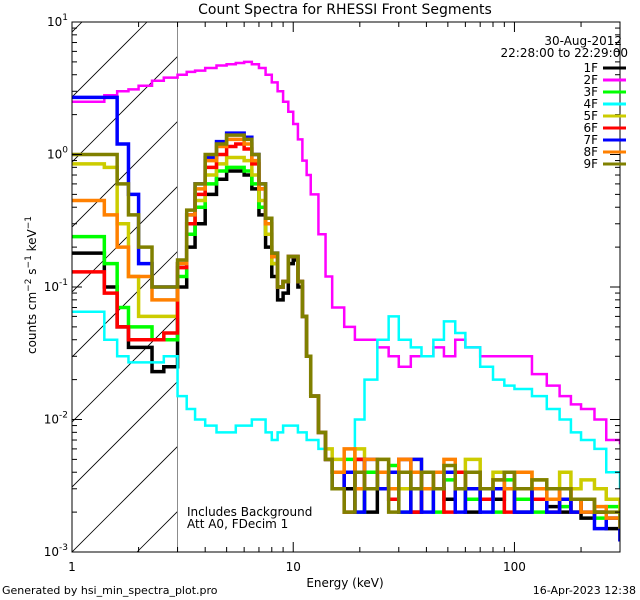 The width and height of the screenshot is (640, 600). I want to click on y-tick-label: 10⁻³, so click(56, 551).